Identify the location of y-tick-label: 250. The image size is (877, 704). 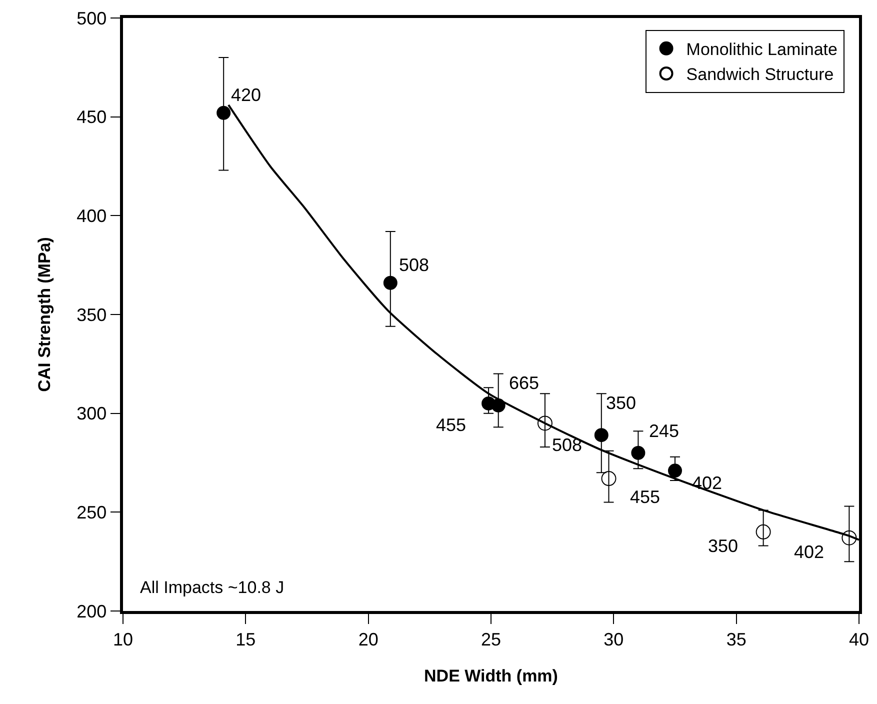
(91, 512).